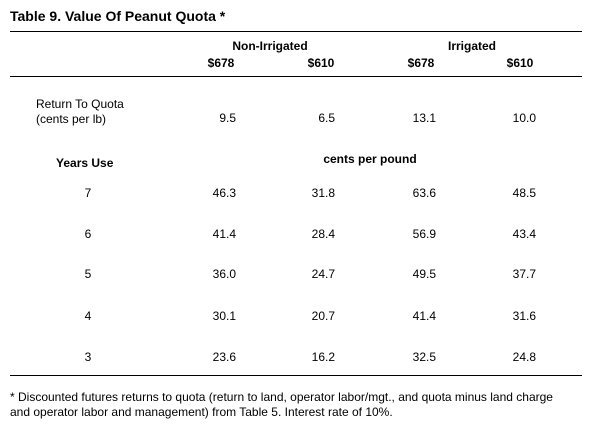 Image resolution: width=590 pixels, height=438 pixels. What do you see at coordinates (88, 316) in the screenshot?
I see `year-cell: 4` at bounding box center [88, 316].